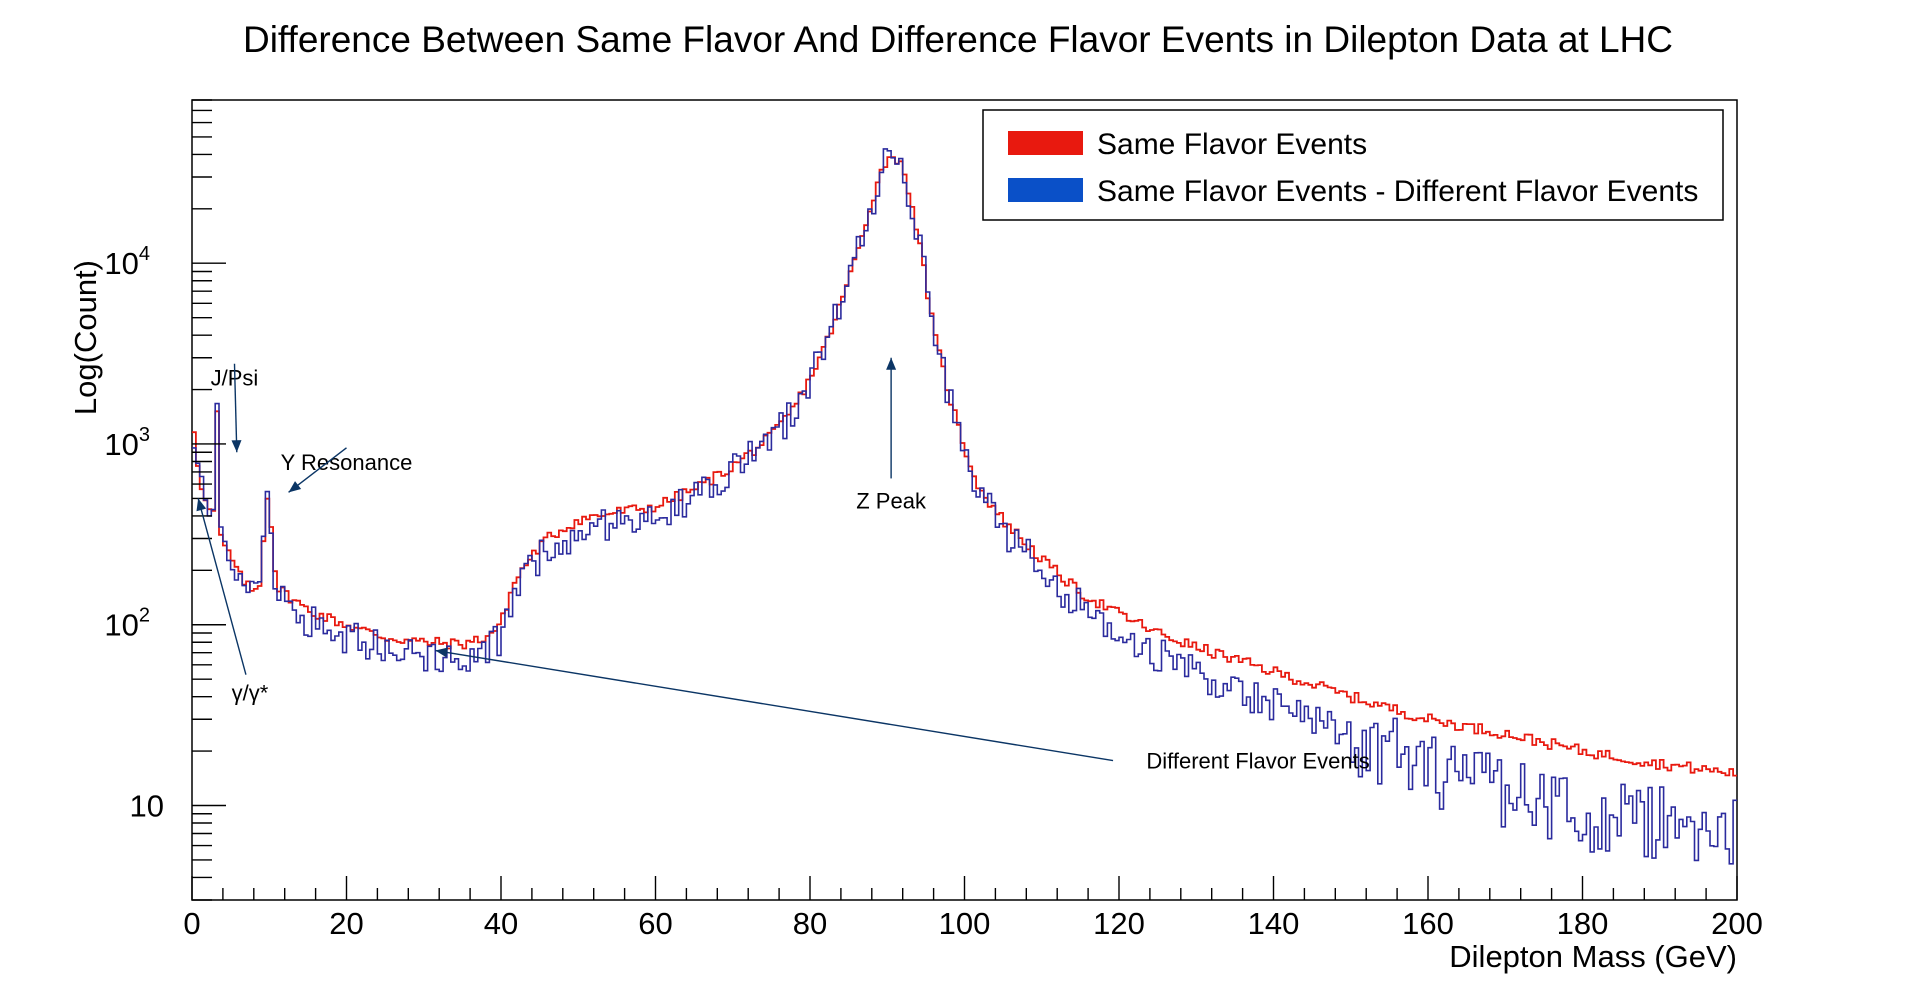 The image size is (1916, 995). I want to click on x-axis-label: Dilepton Mass (GeV), so click(1593, 956).